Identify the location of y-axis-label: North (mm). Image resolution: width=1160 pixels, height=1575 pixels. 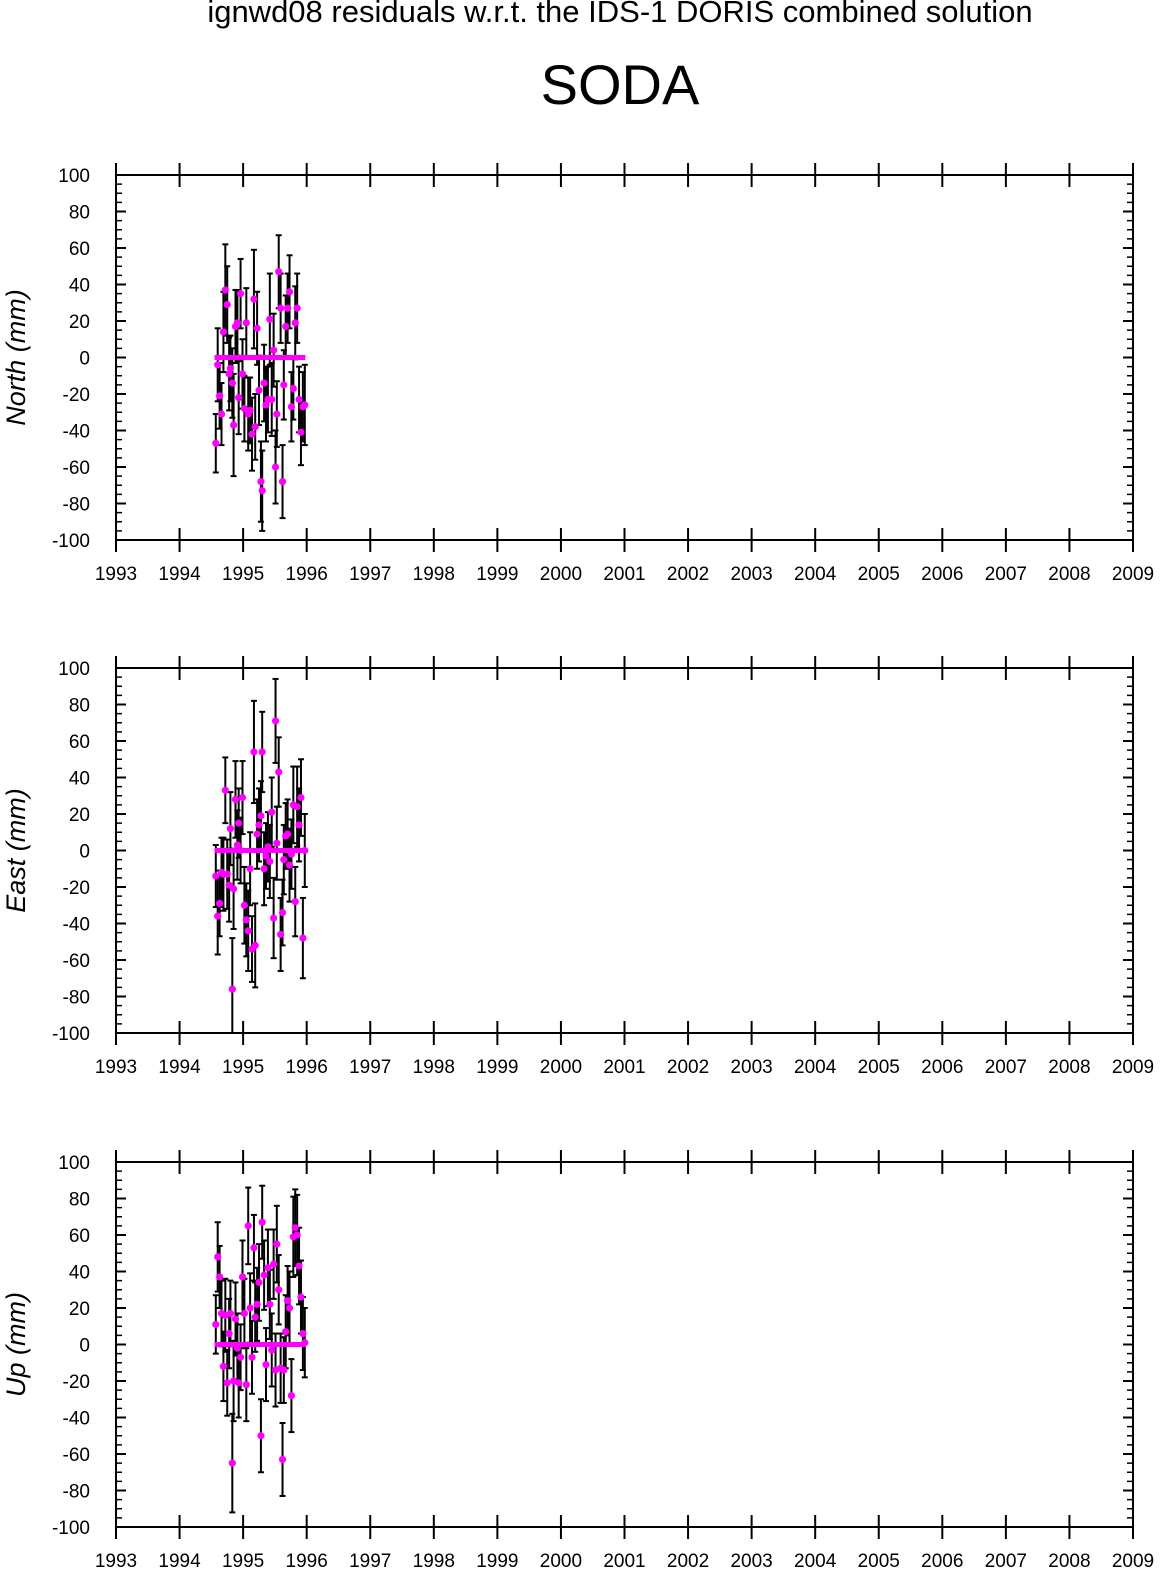
(16, 357).